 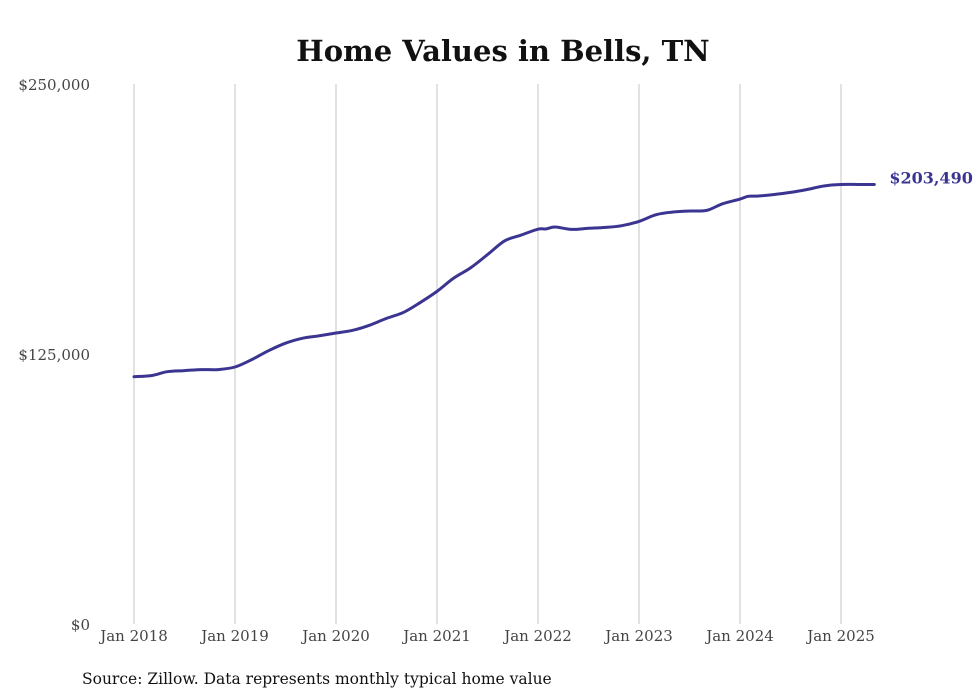 What do you see at coordinates (537, 636) in the screenshot?
I see `x-tick-label: Jan 2022` at bounding box center [537, 636].